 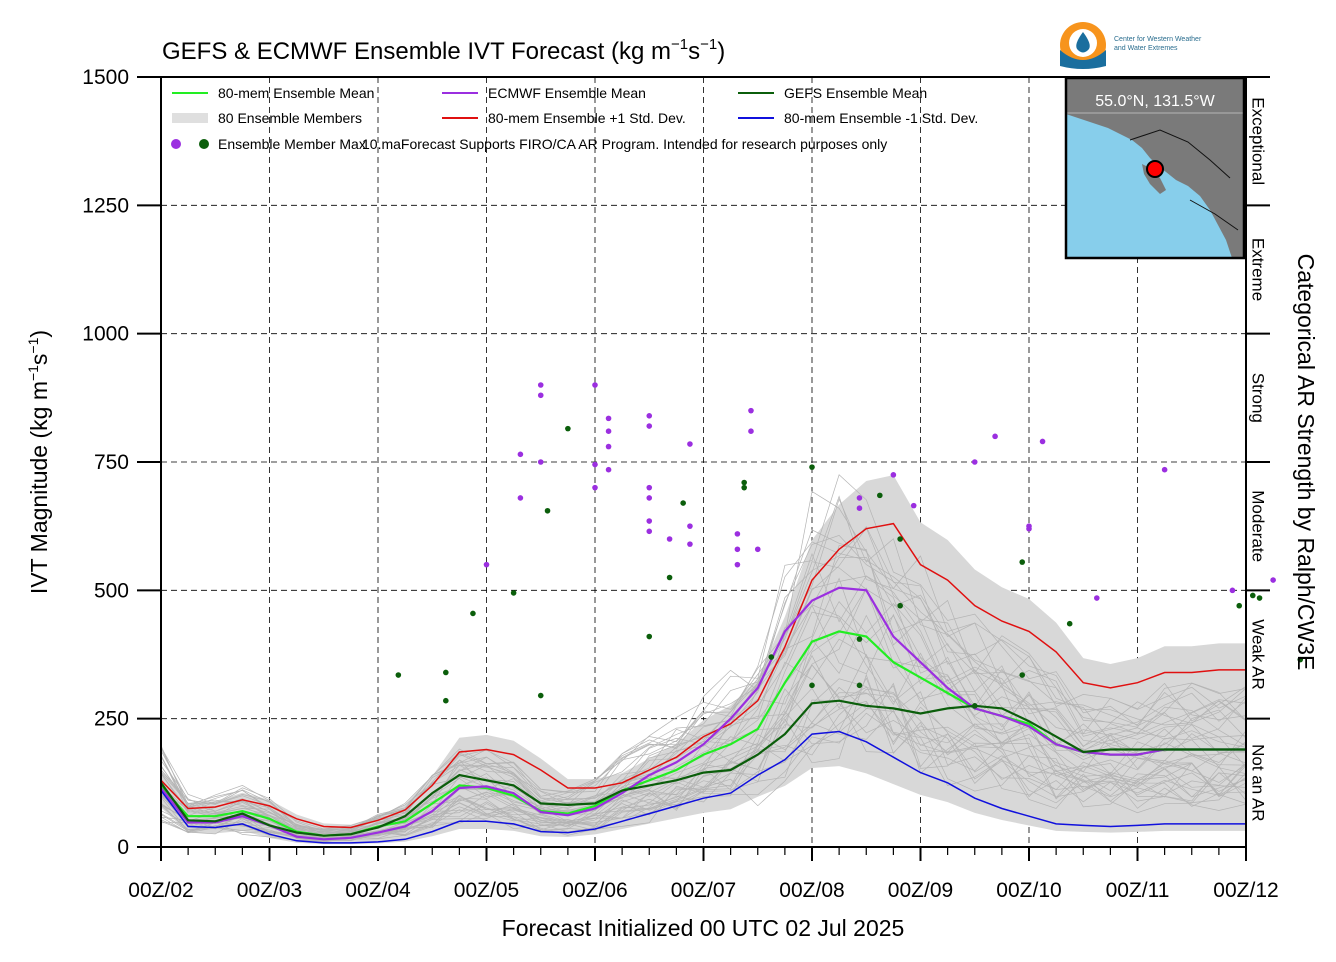 What do you see at coordinates (811, 890) in the screenshot?
I see `x-tick-label-6: 00Z/08` at bounding box center [811, 890].